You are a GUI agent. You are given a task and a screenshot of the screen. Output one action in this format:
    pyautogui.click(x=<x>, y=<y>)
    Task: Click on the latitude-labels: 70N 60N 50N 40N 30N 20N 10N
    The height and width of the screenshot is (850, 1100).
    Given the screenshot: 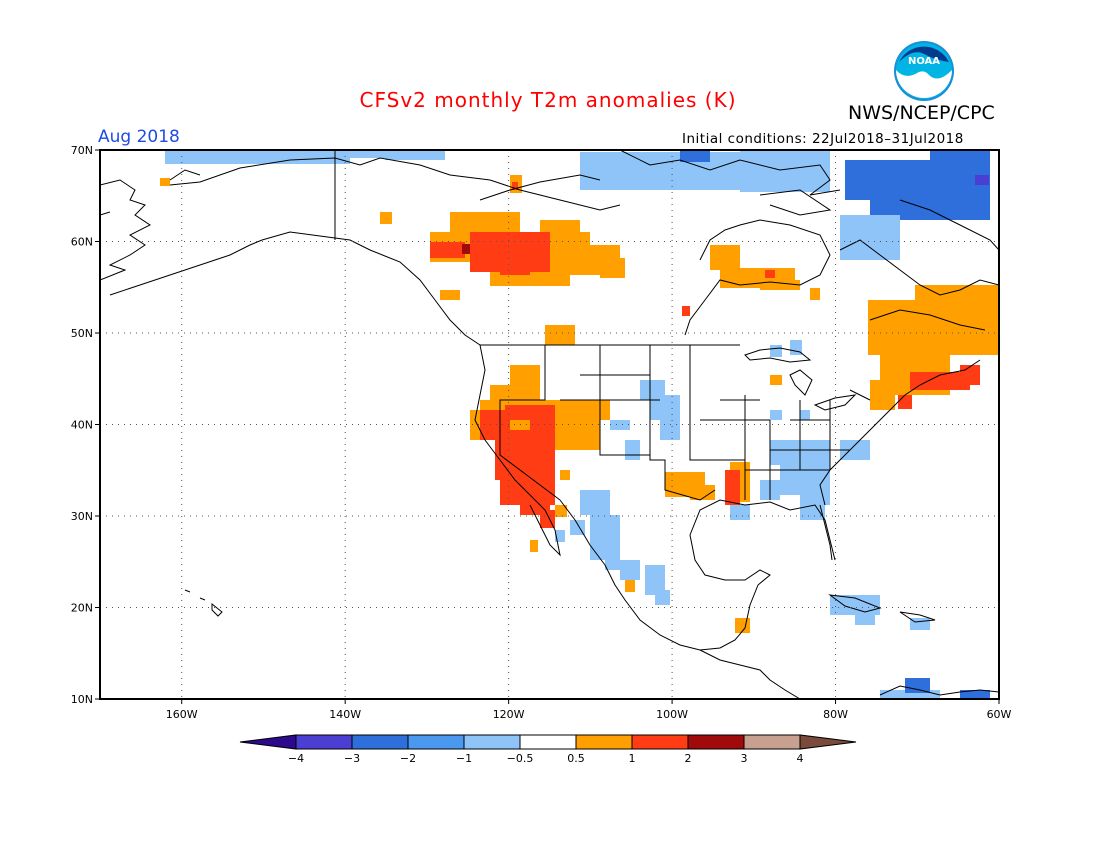 What is the action you would take?
    pyautogui.click(x=82, y=425)
    